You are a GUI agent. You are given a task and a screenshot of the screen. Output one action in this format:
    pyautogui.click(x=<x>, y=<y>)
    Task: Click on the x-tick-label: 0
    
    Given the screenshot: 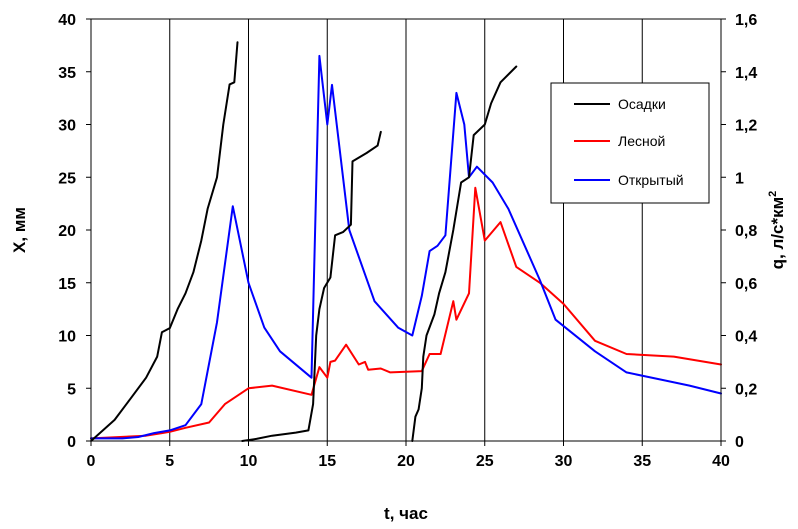 What is the action you would take?
    pyautogui.click(x=91, y=461)
    